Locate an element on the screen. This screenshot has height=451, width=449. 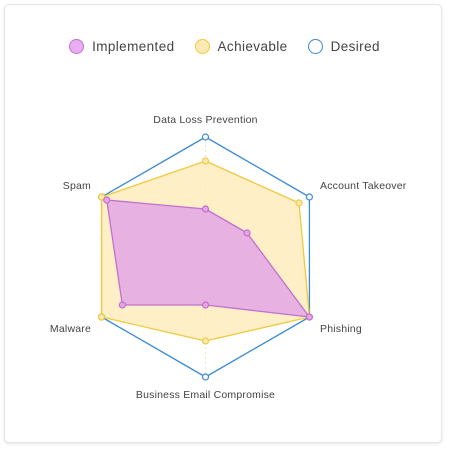
point-desired-account-takeover is located at coordinates (309, 197).